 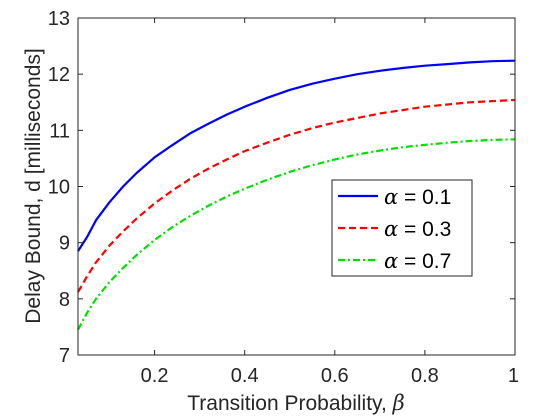 I want to click on legend-items: α = 0.1α = 0.3α = 0.7, so click(x=394, y=229).